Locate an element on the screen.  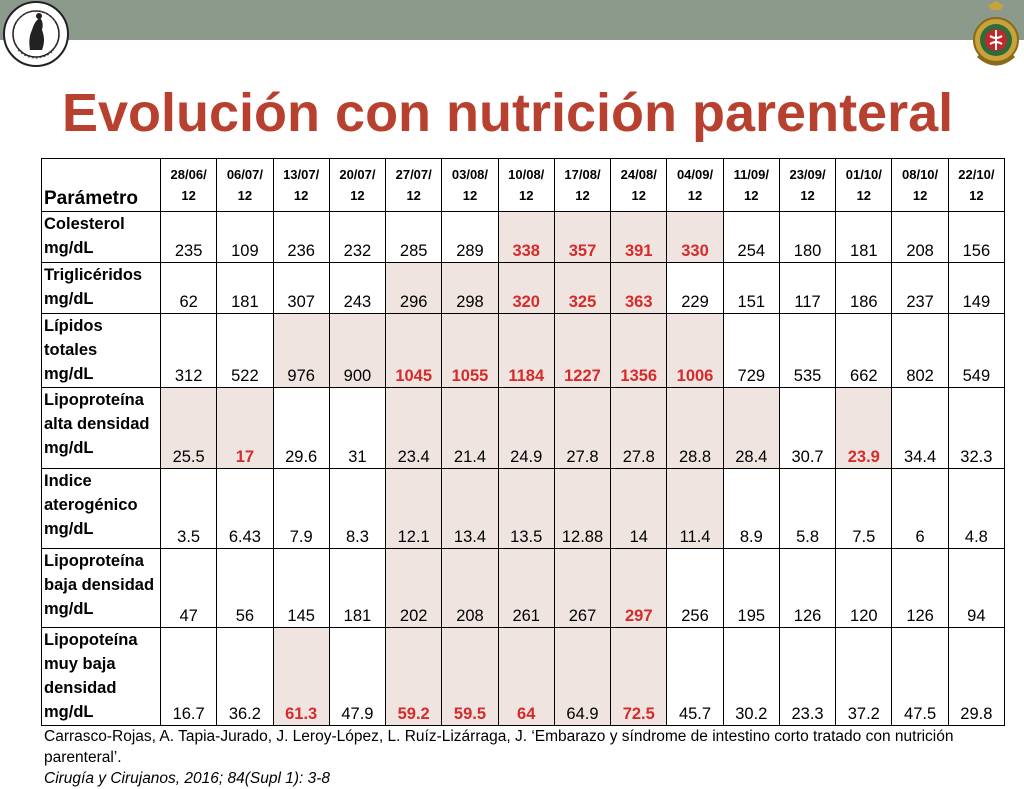
parameter-label-line: Indice is located at coordinates (68, 481).